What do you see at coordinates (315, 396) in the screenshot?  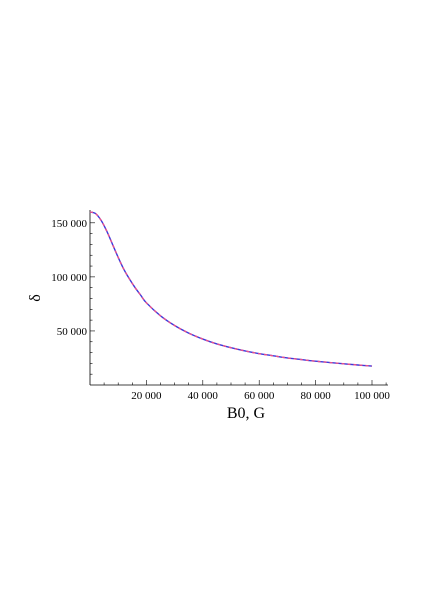 I see `x-tick-label: 80 000` at bounding box center [315, 396].